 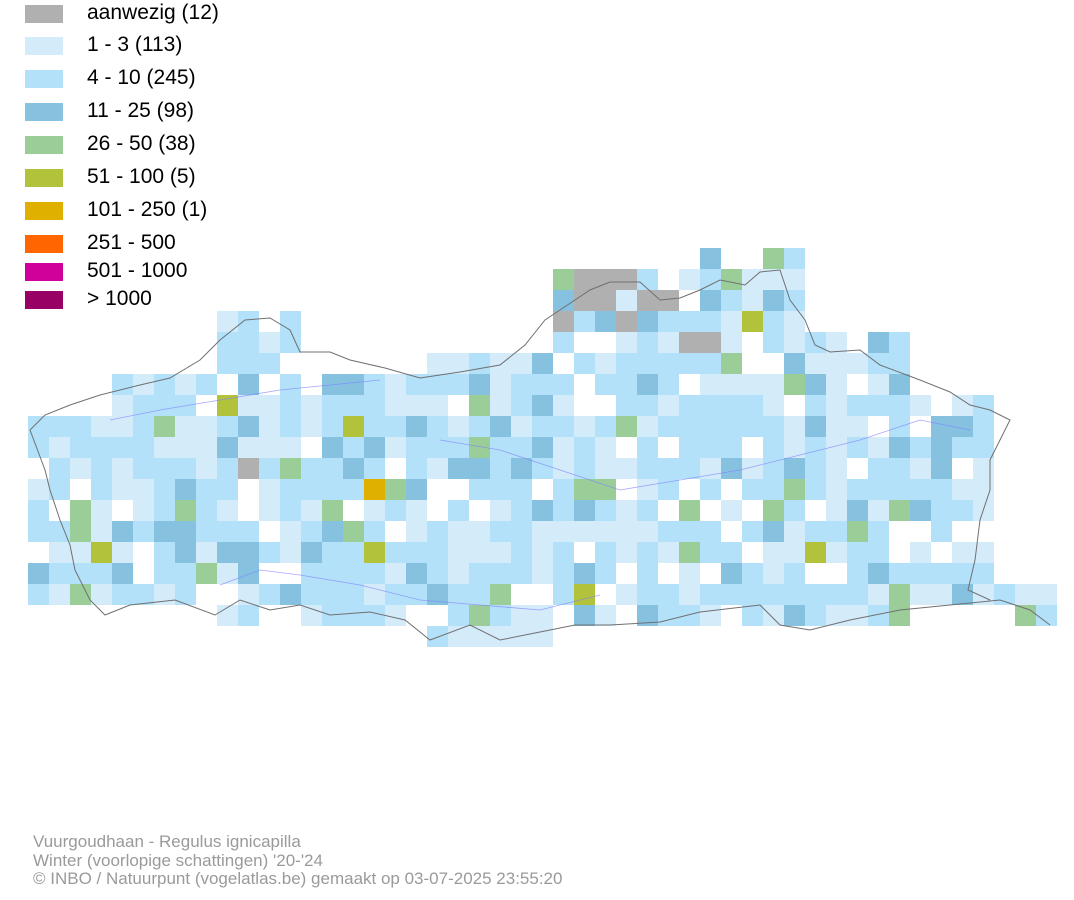 I want to click on legend-label: 251 - 500, so click(x=131, y=242).